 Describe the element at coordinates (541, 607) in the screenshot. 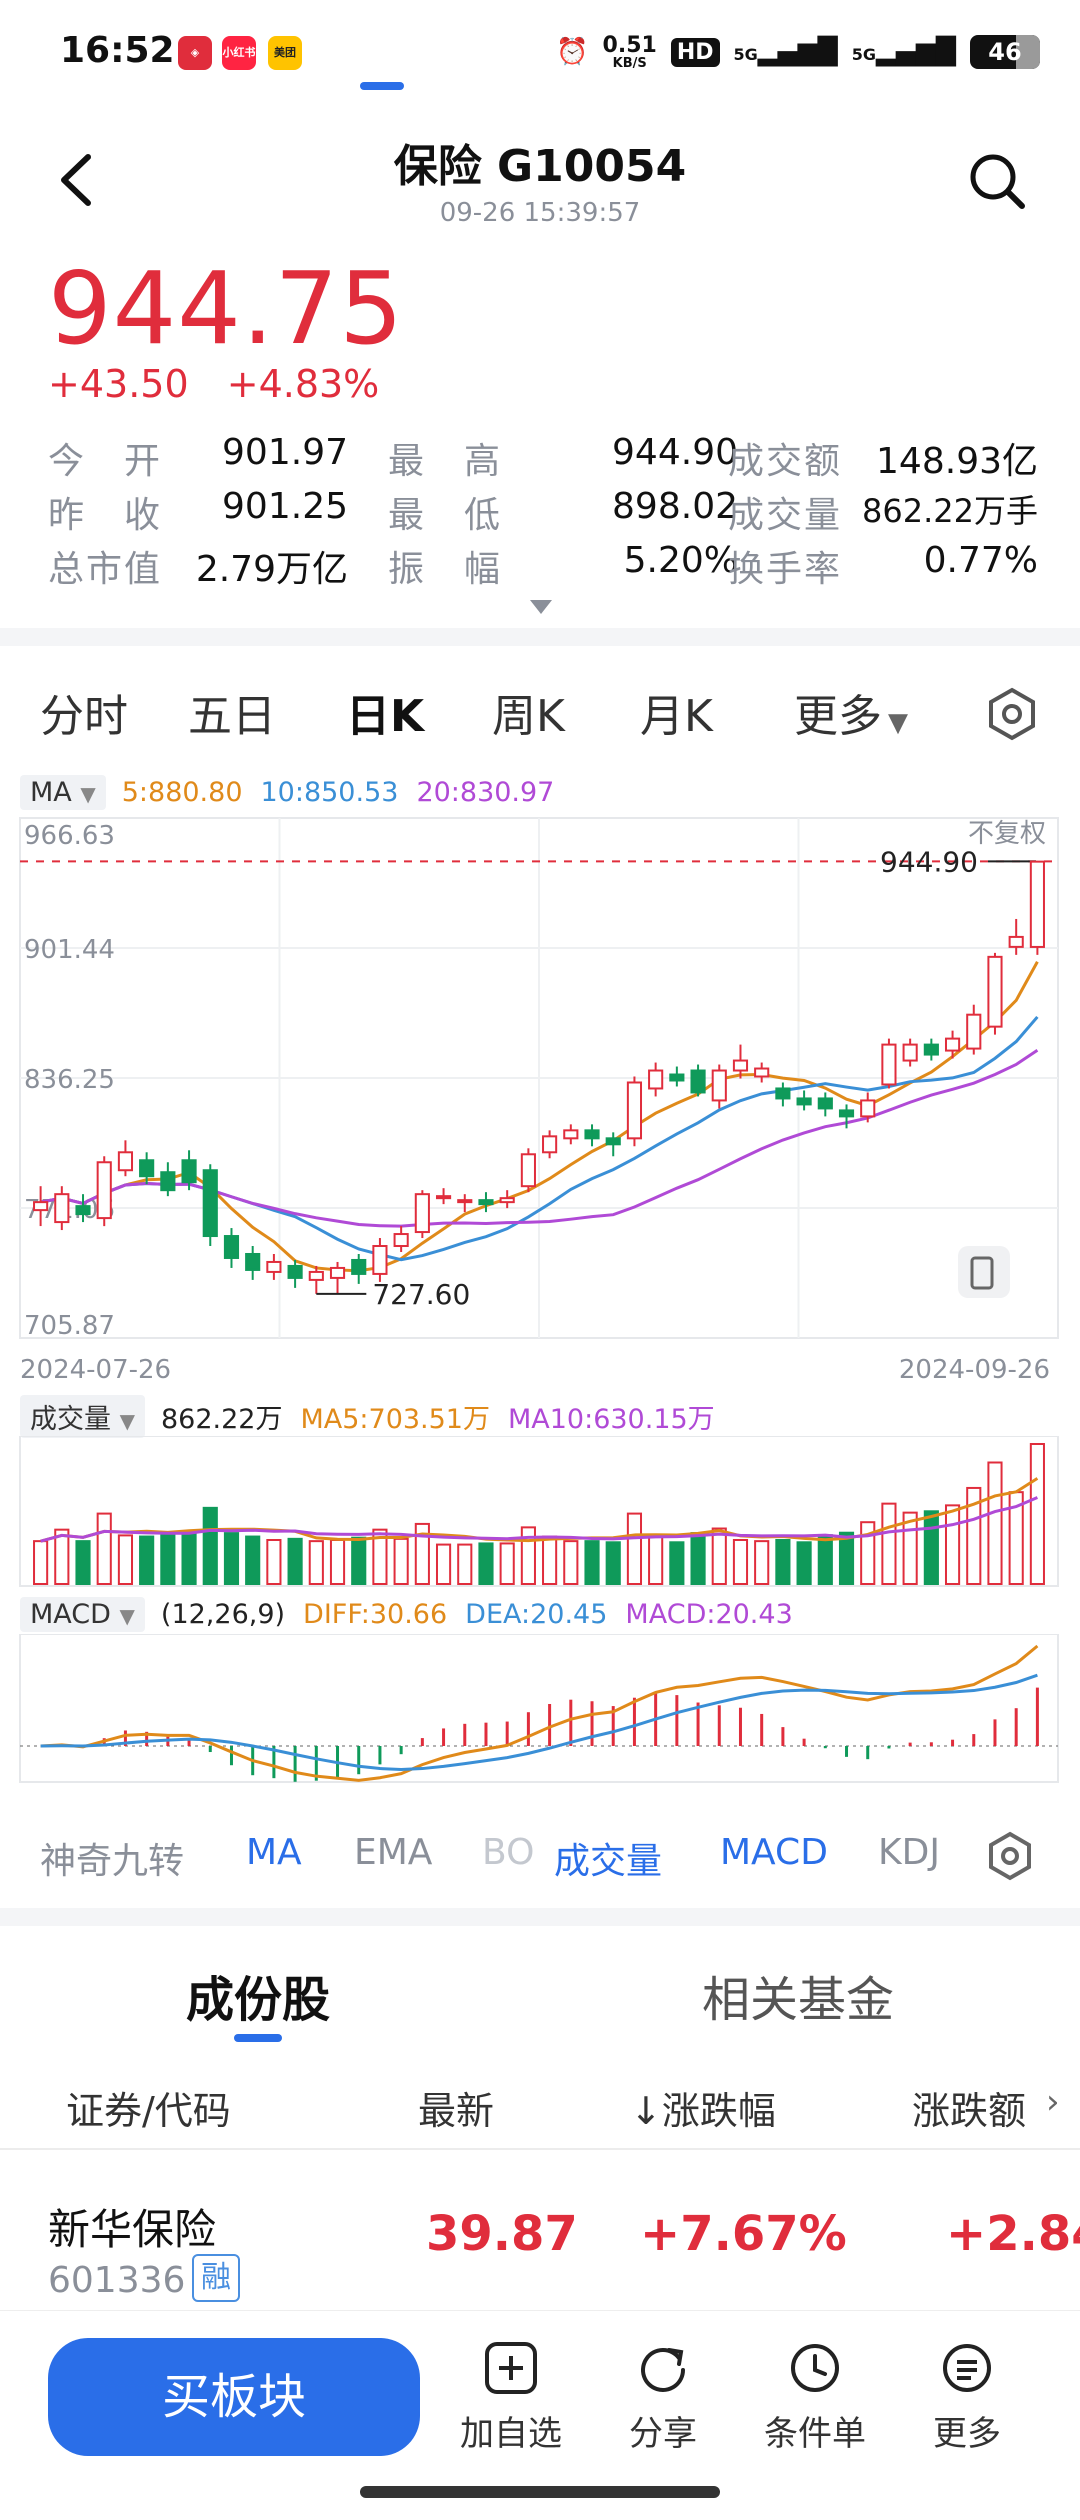

I see `expand-down-icon` at that location.